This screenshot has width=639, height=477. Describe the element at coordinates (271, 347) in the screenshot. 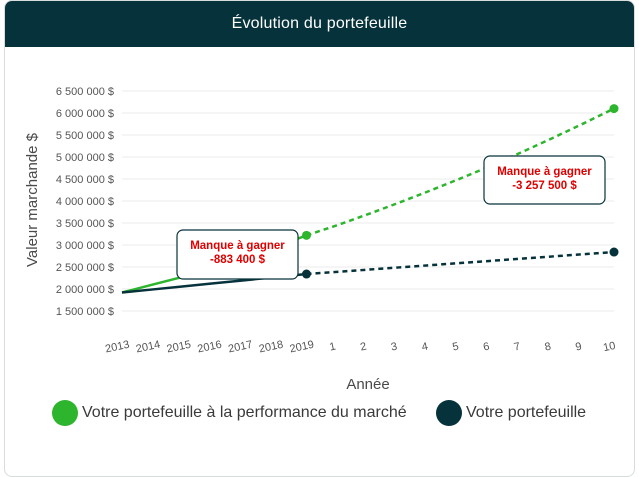

I see `x-tick-label: 2018` at that location.